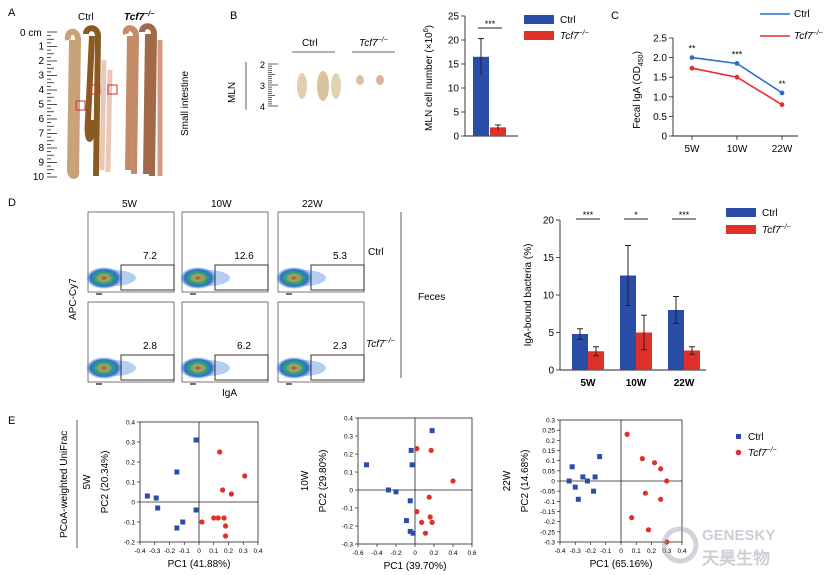 The width and height of the screenshot is (829, 575). Describe the element at coordinates (130, 423) in the screenshot. I see `y-tick-label: 0.4` at that location.